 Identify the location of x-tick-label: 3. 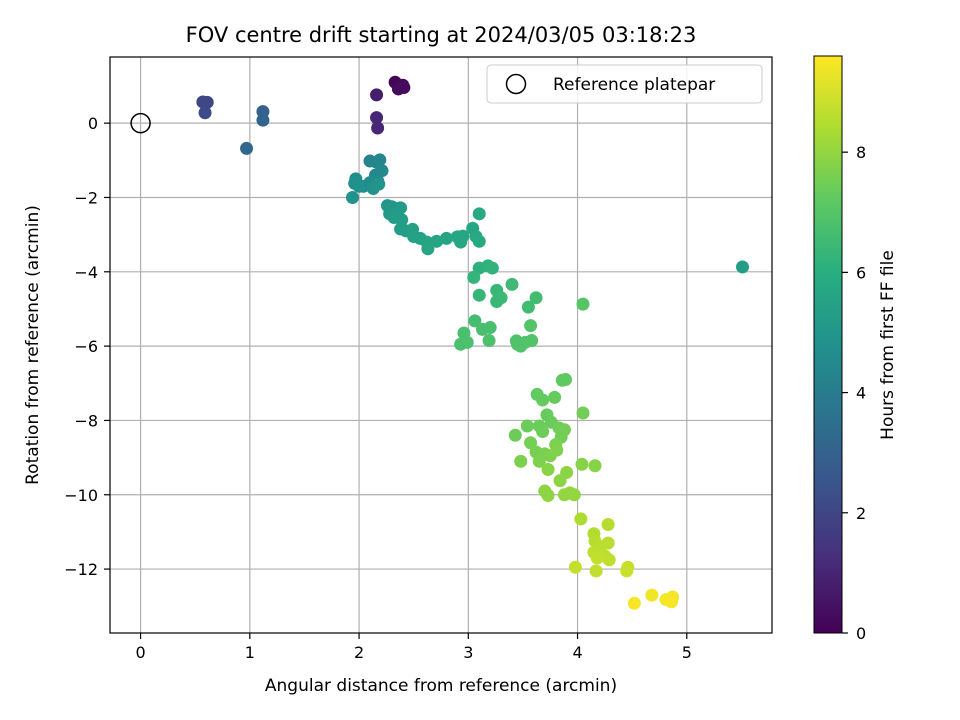
(468, 652).